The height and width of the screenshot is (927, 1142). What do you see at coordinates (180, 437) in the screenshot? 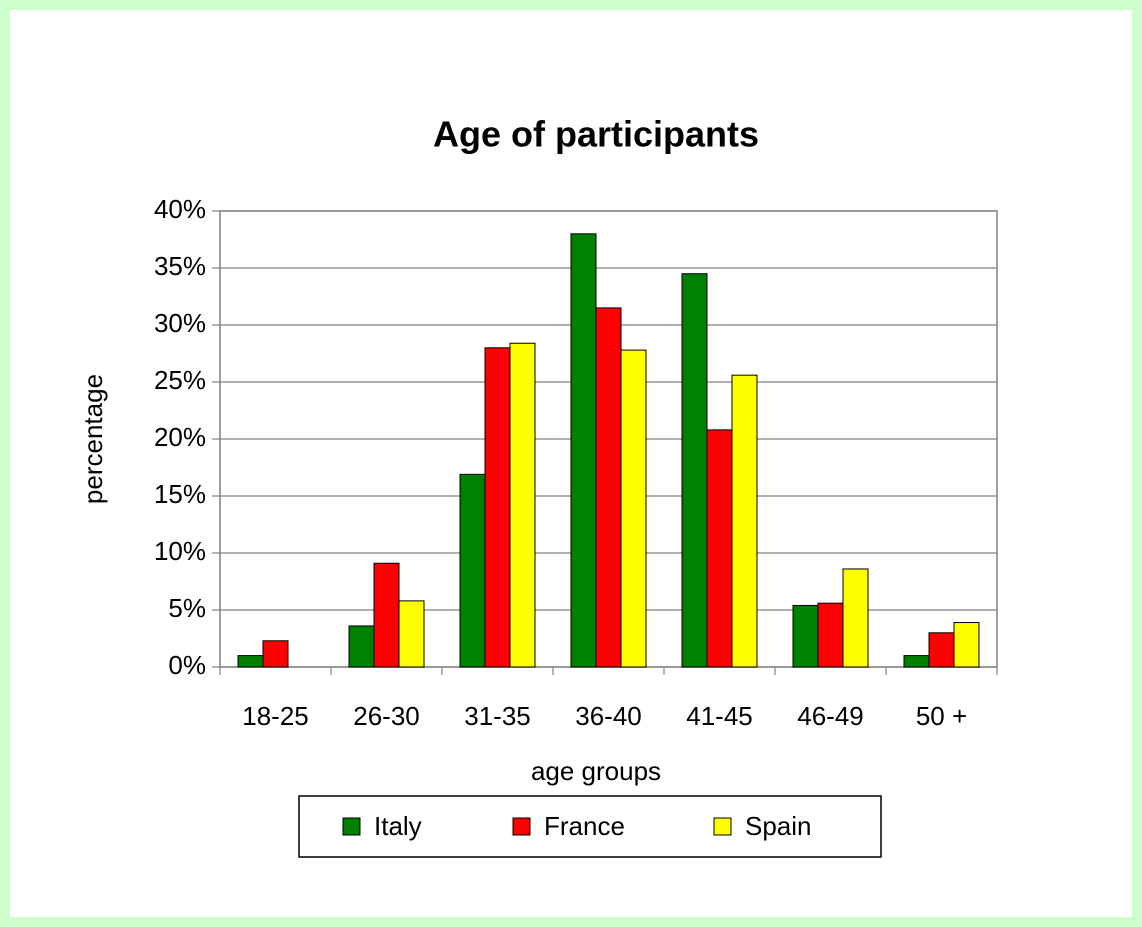
I see `y-tick-label: 20%` at bounding box center [180, 437].